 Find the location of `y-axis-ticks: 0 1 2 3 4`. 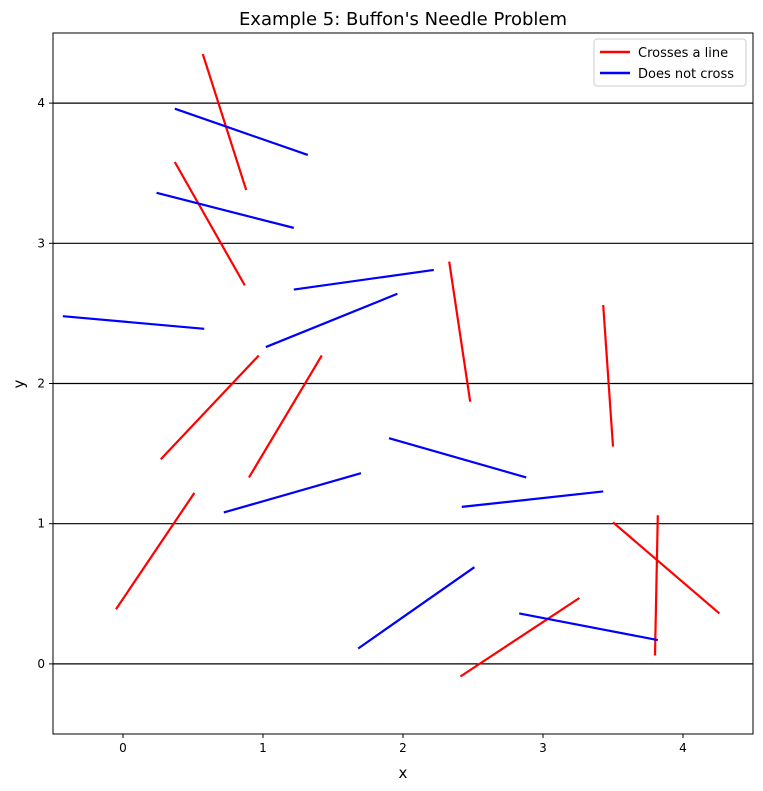

y-axis-ticks: 0 1 2 3 4 is located at coordinates (45, 383).